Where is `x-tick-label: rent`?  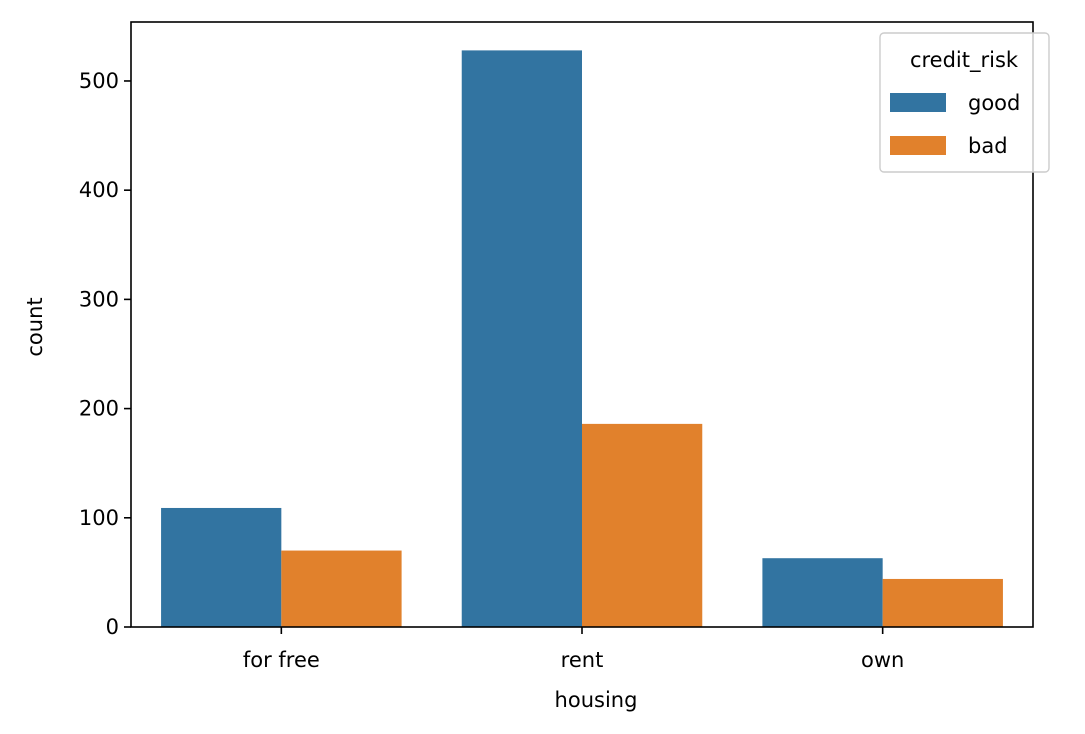 x-tick-label: rent is located at coordinates (582, 660).